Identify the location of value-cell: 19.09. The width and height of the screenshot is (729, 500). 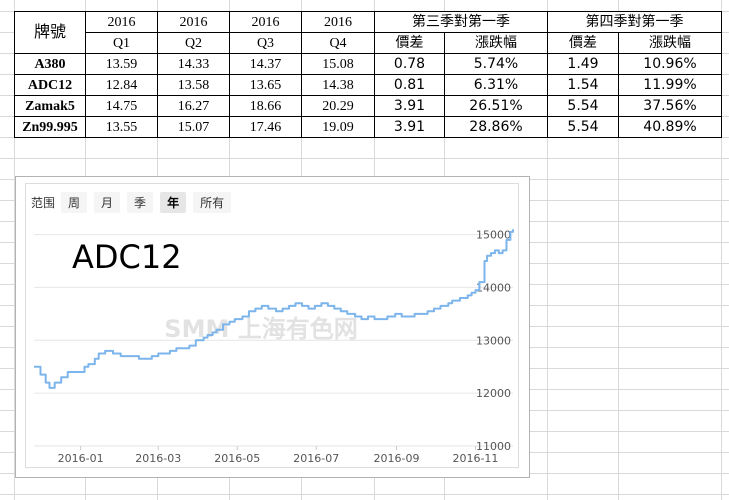
(338, 127).